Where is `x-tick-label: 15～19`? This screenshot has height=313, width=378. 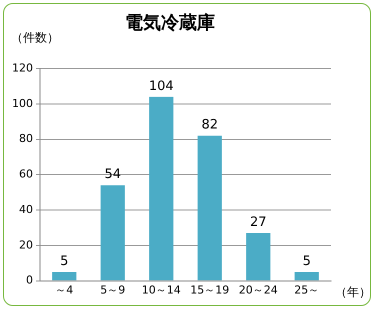
x-tick-label: 15～19 is located at coordinates (210, 289).